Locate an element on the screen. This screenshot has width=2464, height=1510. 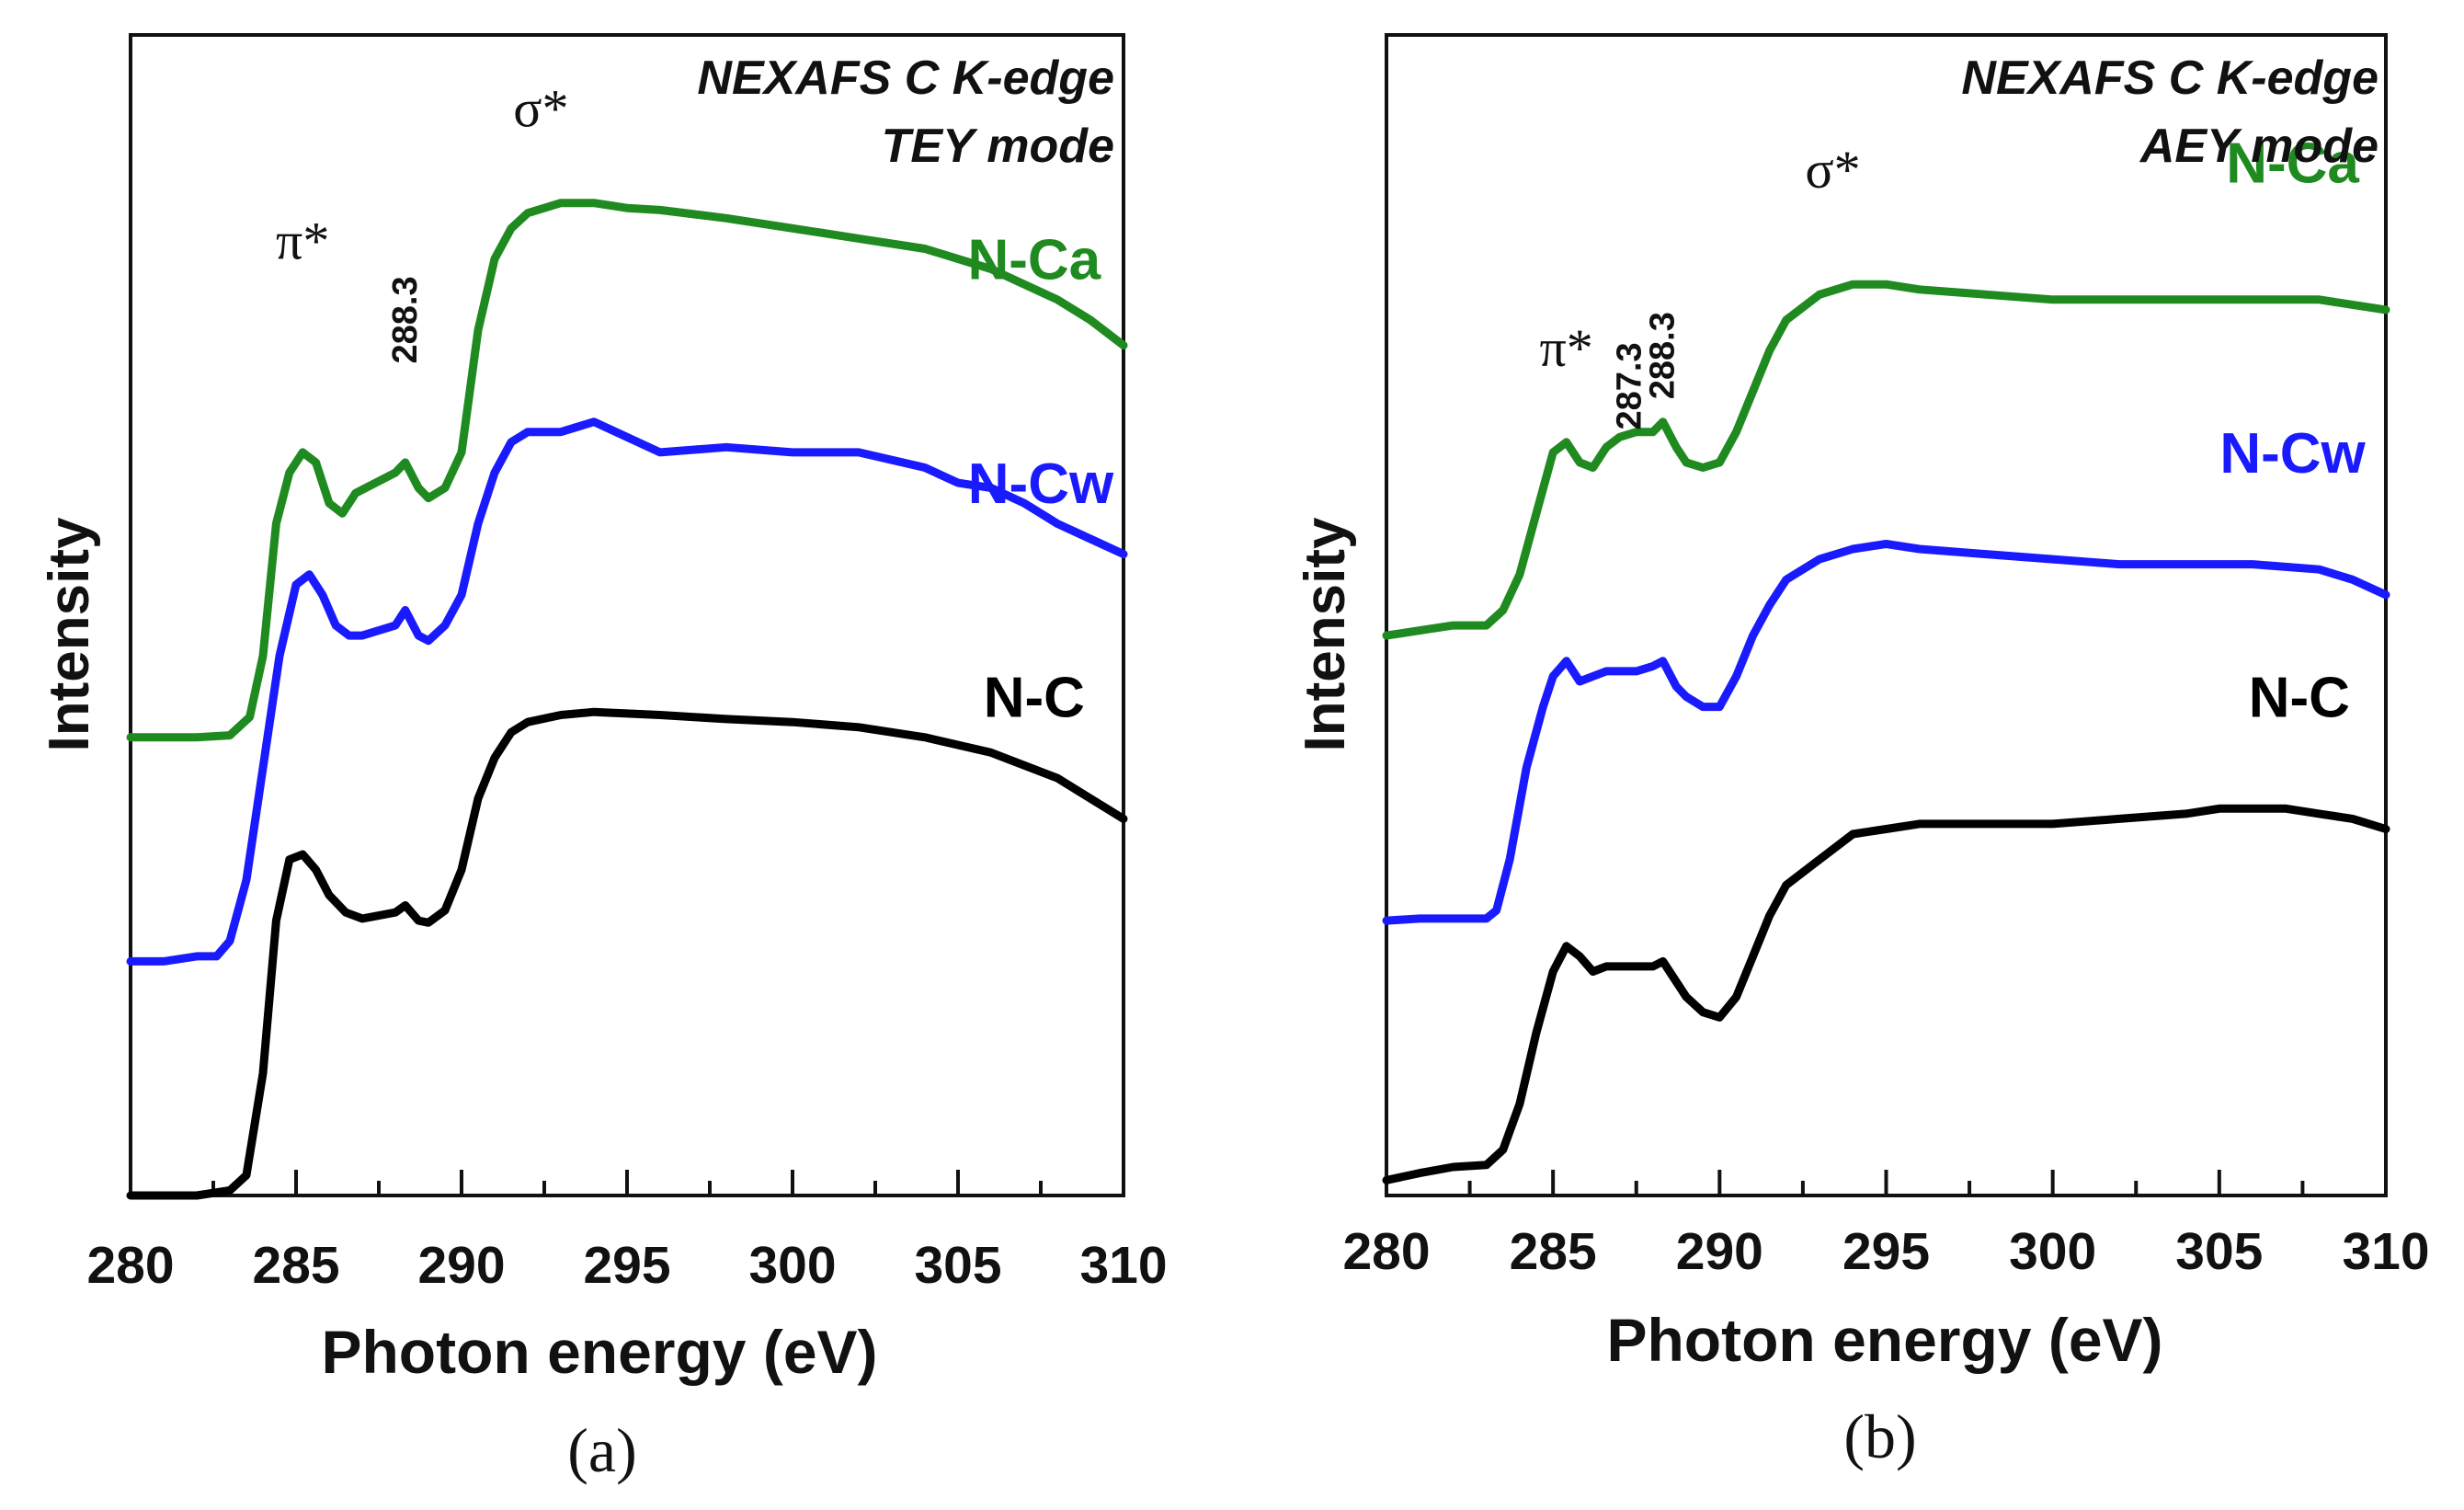
annotation-layer: π* 288.3 σ* is located at coordinates (422, 222).